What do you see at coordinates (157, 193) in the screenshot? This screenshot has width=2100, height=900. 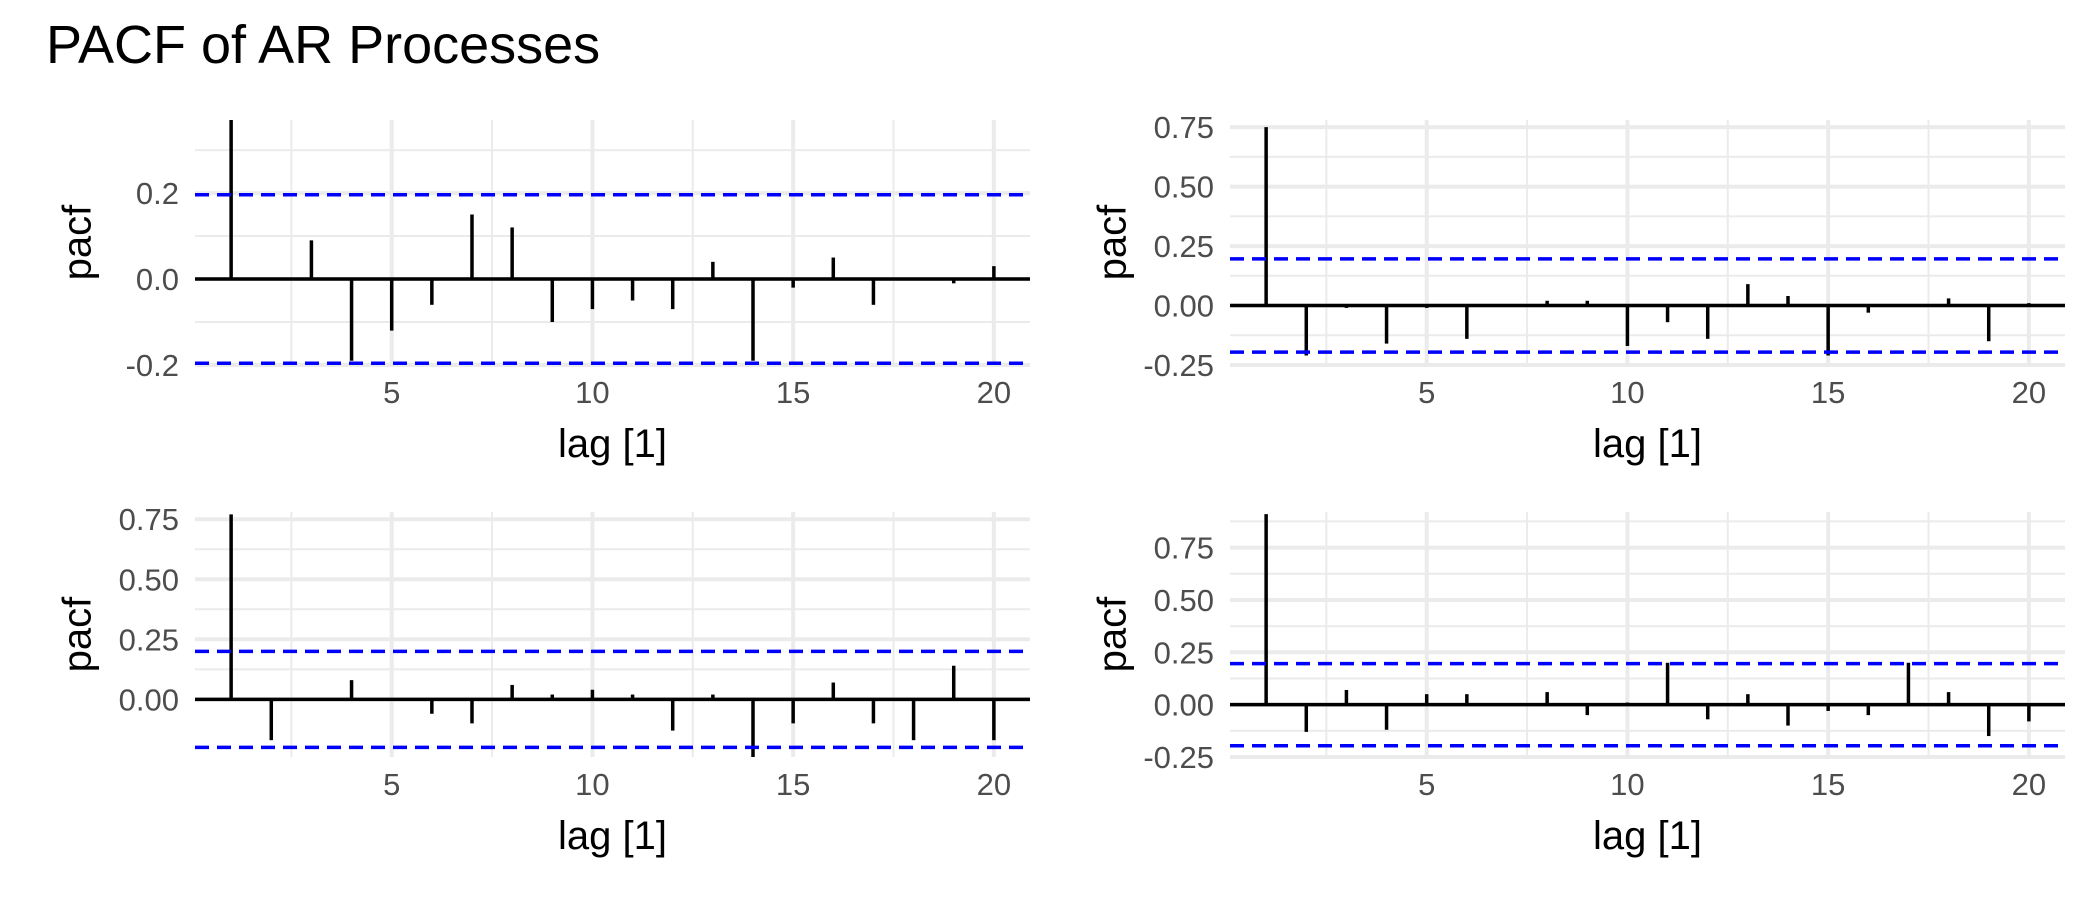 I see `y-tick-label: 0.2` at bounding box center [157, 193].